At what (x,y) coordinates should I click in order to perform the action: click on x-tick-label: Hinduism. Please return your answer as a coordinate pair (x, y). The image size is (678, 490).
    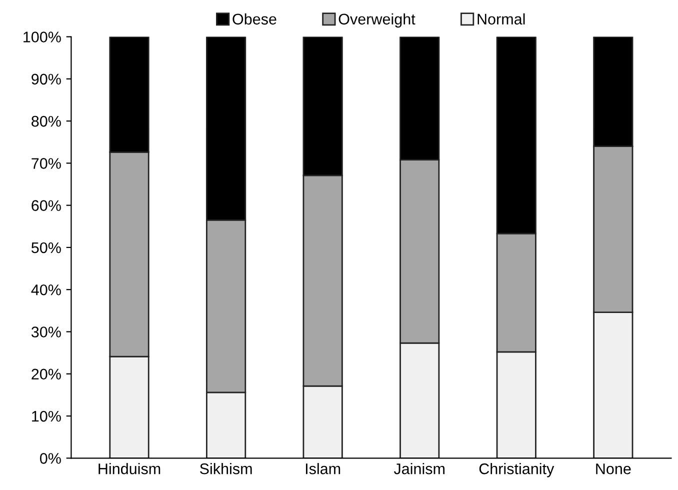
    Looking at the image, I should click on (129, 468).